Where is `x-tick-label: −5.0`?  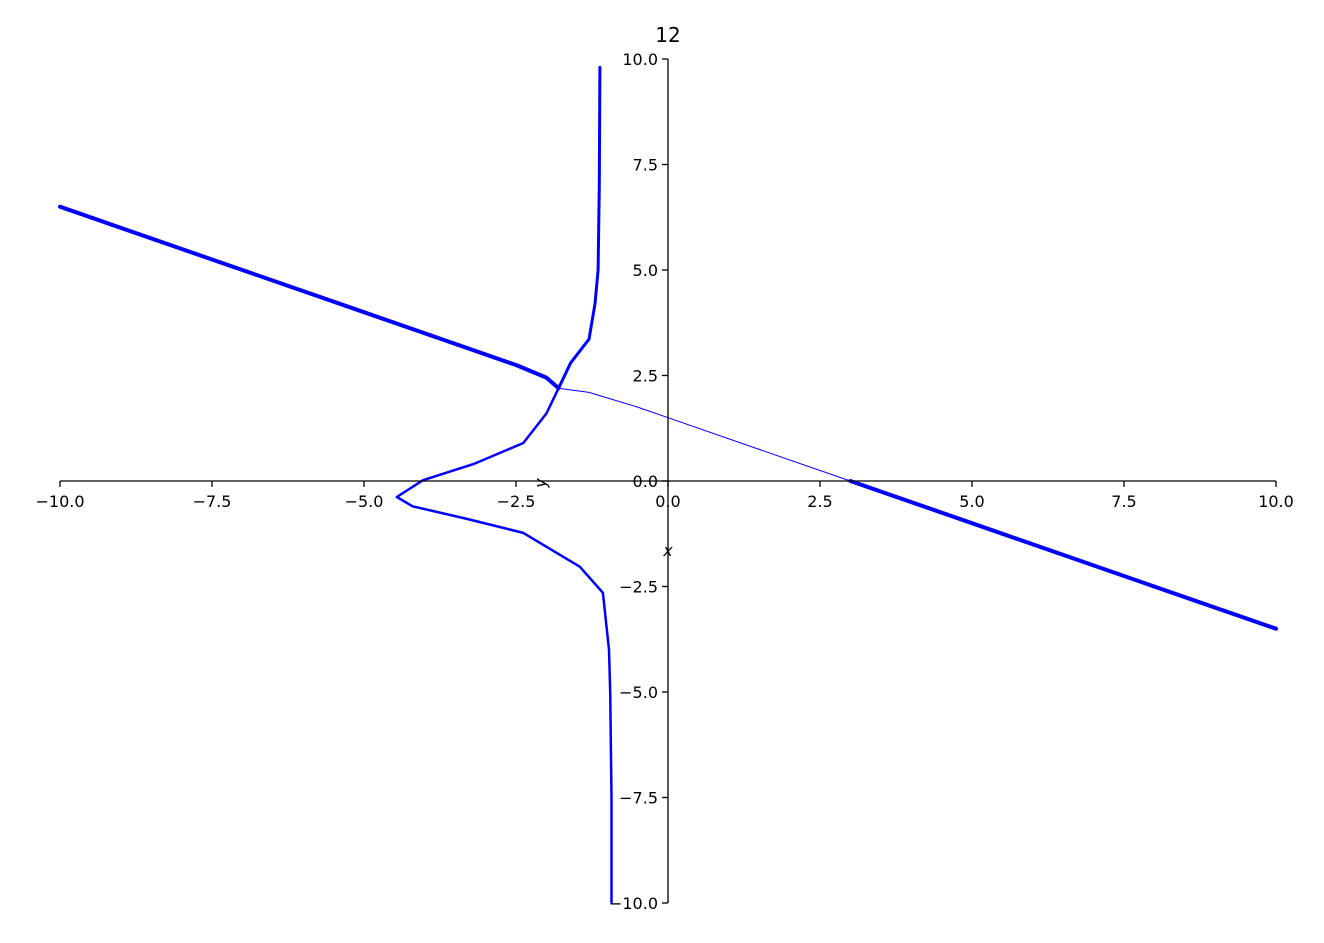
x-tick-label: −5.0 is located at coordinates (364, 501).